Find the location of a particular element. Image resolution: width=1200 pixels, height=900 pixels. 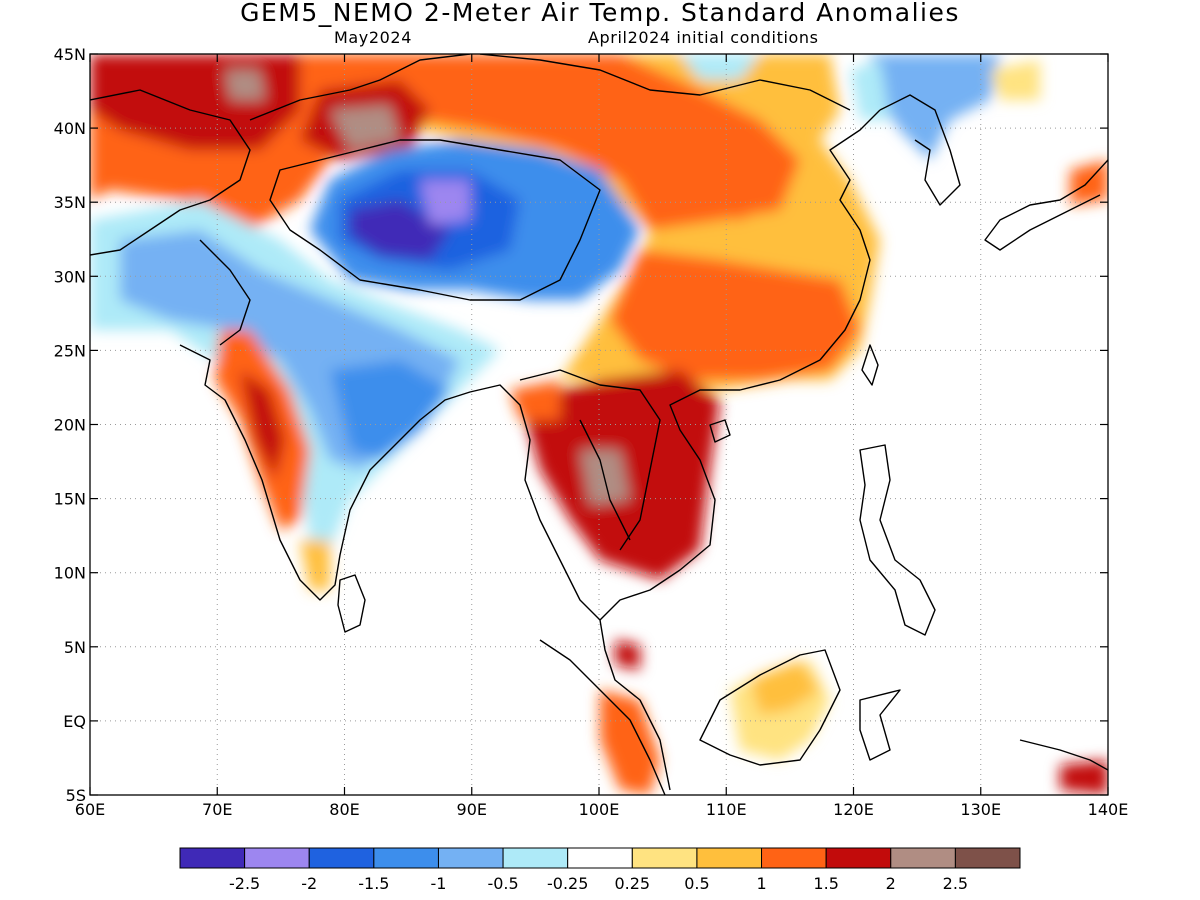

coast-korea is located at coordinates (920, 150).